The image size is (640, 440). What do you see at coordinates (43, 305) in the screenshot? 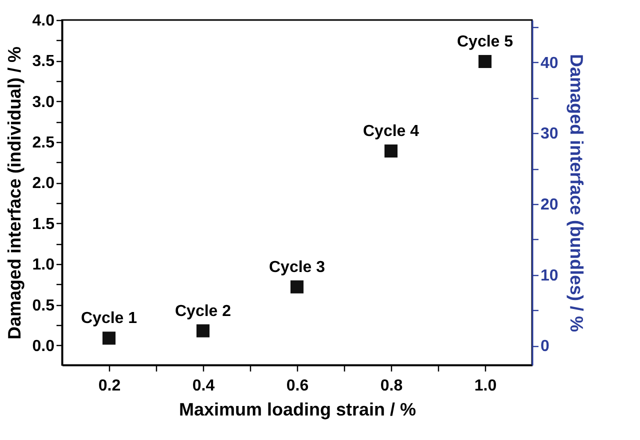
I see `y-tick-label: 0.5` at bounding box center [43, 305].